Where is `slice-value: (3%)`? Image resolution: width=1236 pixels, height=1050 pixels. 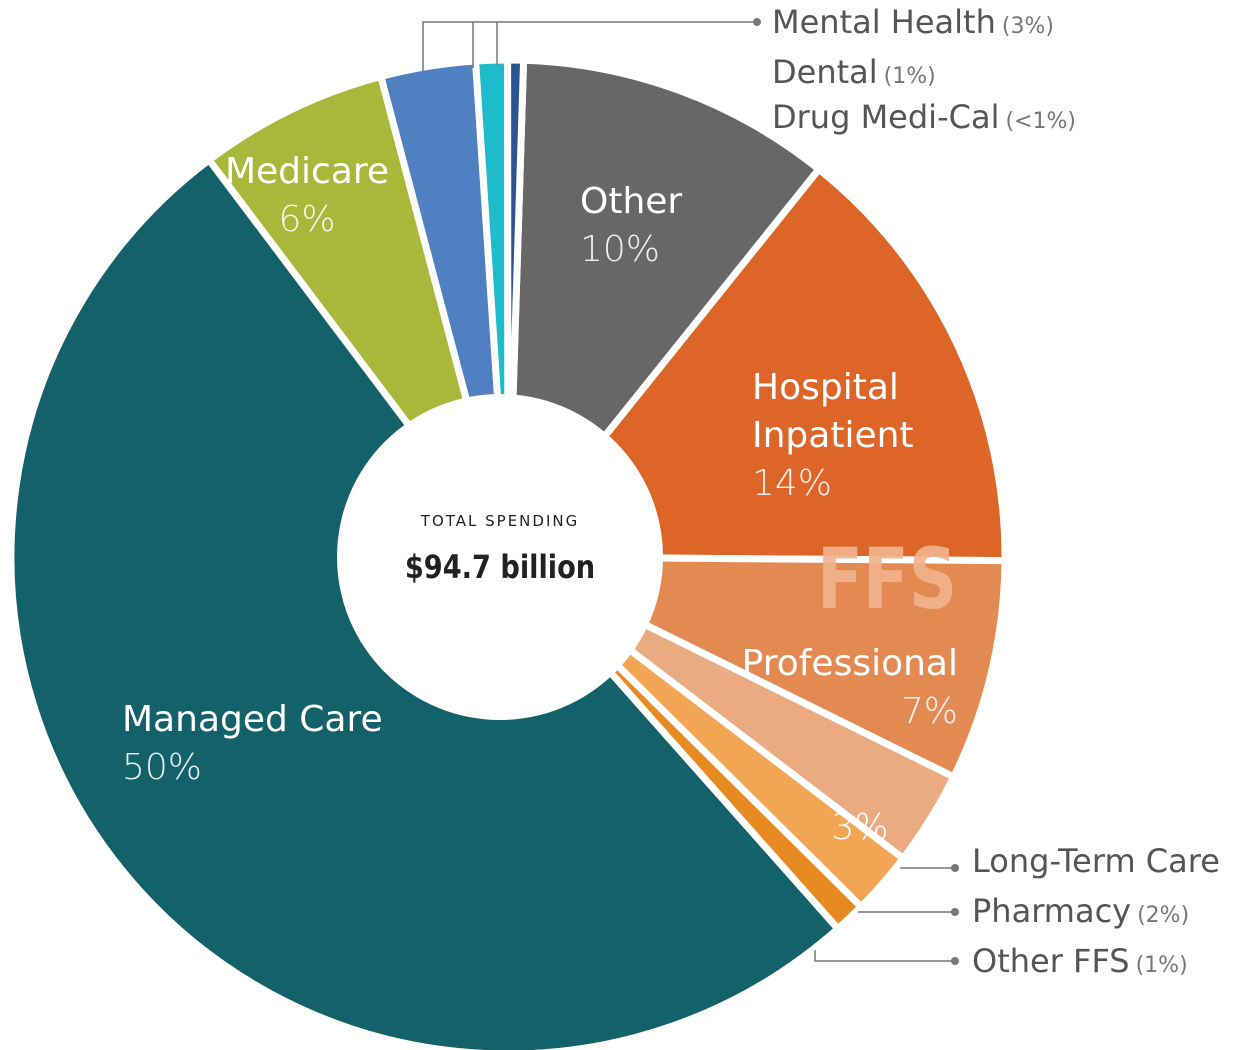 slice-value: (3%) is located at coordinates (1027, 26).